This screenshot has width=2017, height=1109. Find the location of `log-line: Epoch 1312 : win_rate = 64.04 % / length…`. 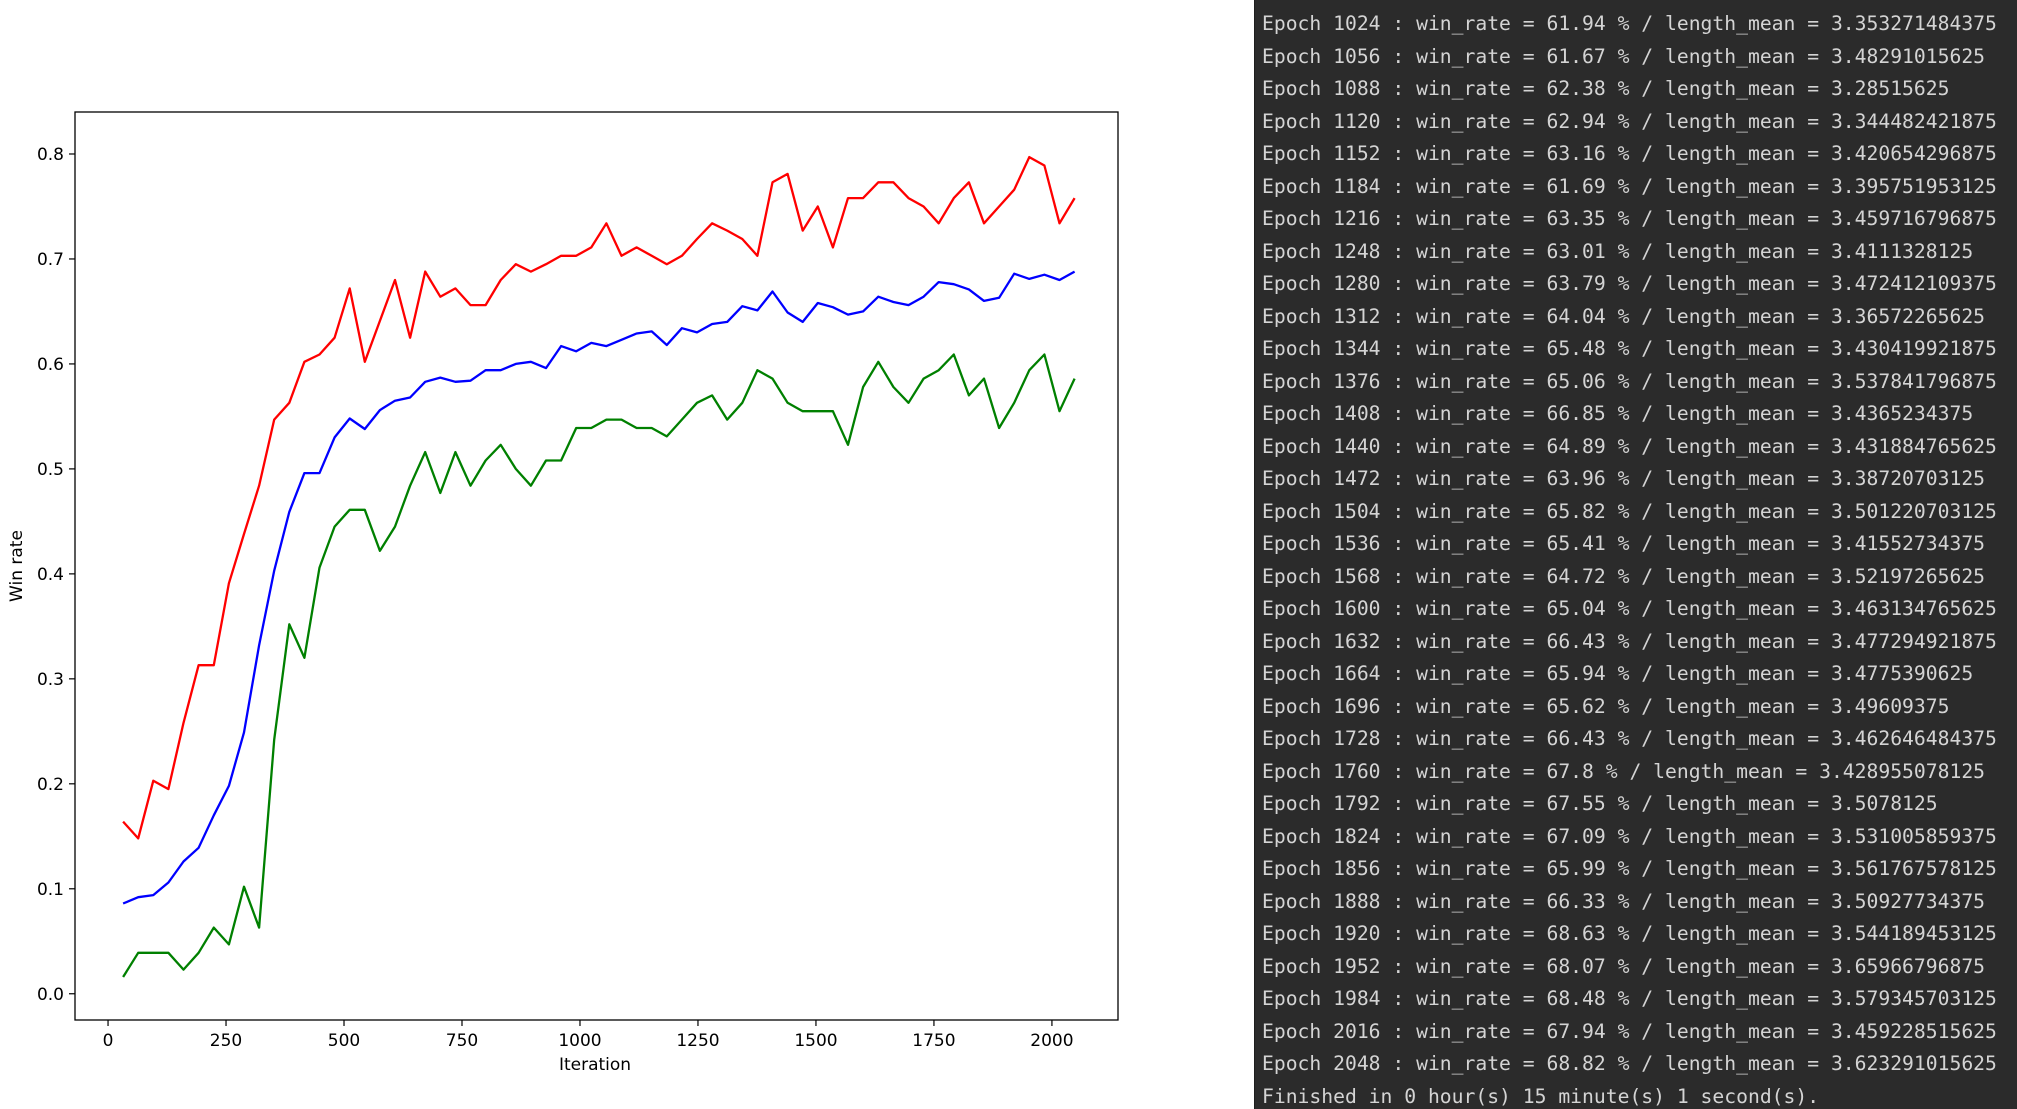

log-line: Epoch 1312 : win_rate = 64.04 % / length… is located at coordinates (1624, 316).